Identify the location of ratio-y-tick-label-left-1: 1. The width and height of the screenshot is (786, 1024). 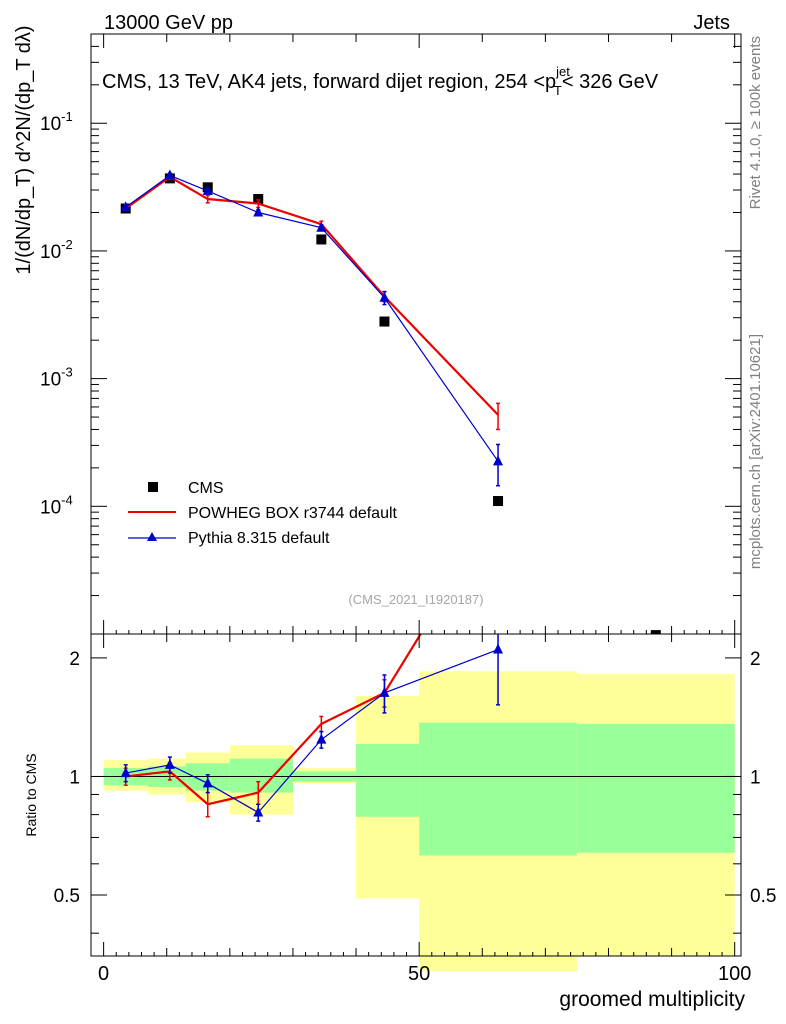
(74, 777).